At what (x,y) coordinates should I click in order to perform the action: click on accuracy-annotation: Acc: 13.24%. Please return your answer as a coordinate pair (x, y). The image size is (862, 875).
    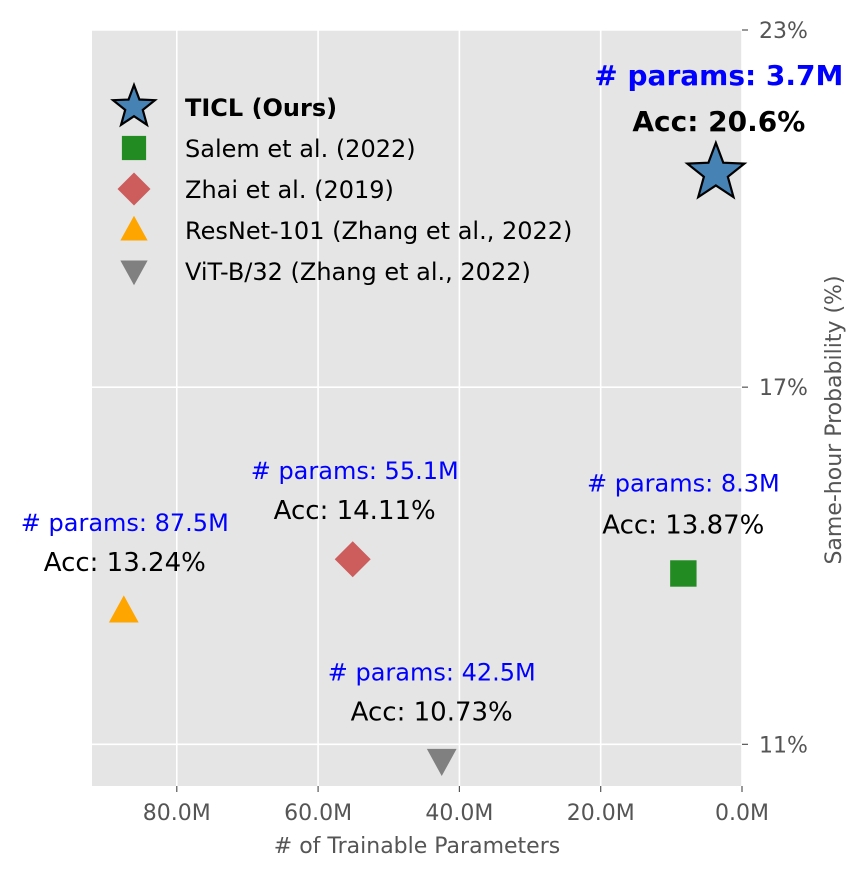
    Looking at the image, I should click on (125, 563).